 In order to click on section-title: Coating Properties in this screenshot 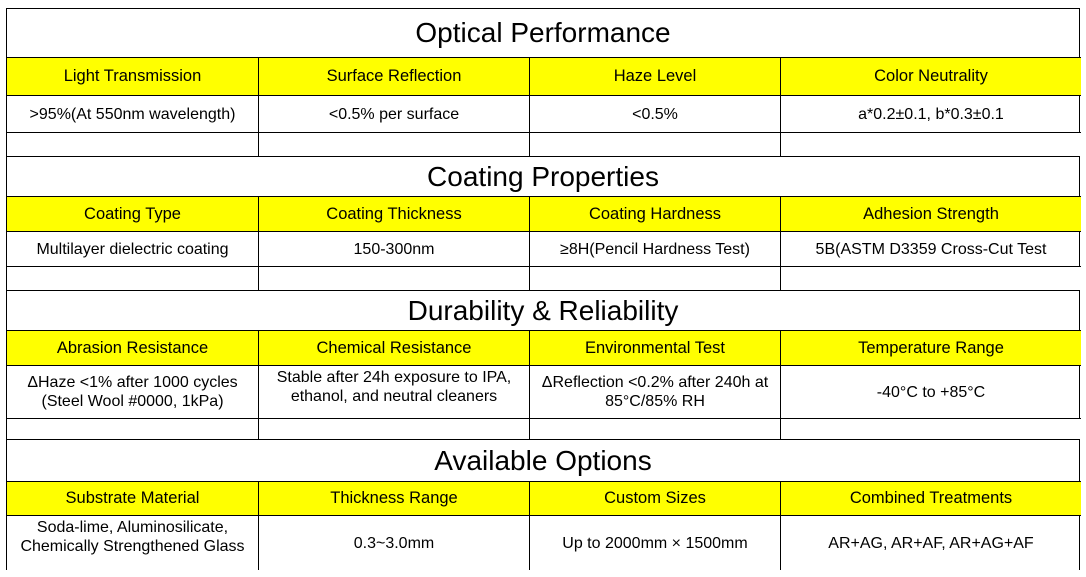, I will do `click(543, 176)`.